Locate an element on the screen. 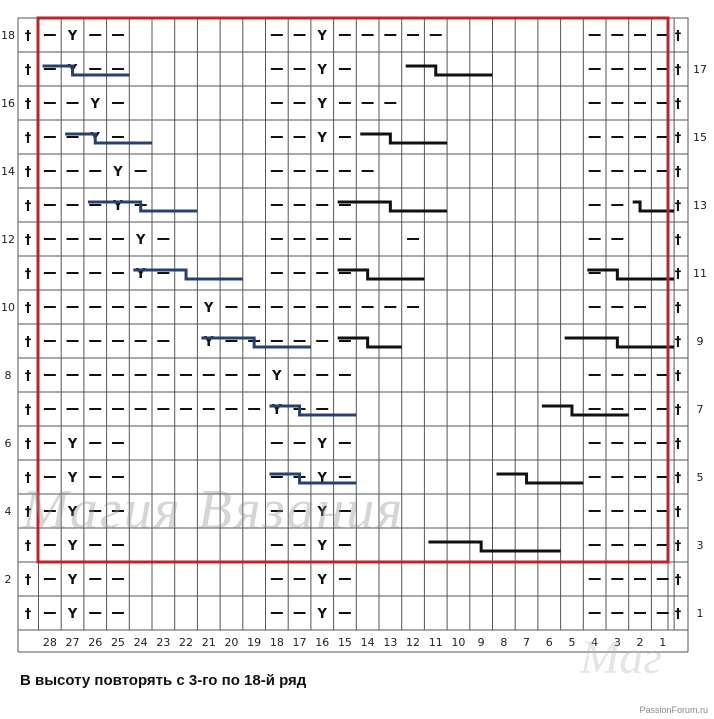 This screenshot has width=714, height=719. row-label-left: 10 is located at coordinates (8, 307).